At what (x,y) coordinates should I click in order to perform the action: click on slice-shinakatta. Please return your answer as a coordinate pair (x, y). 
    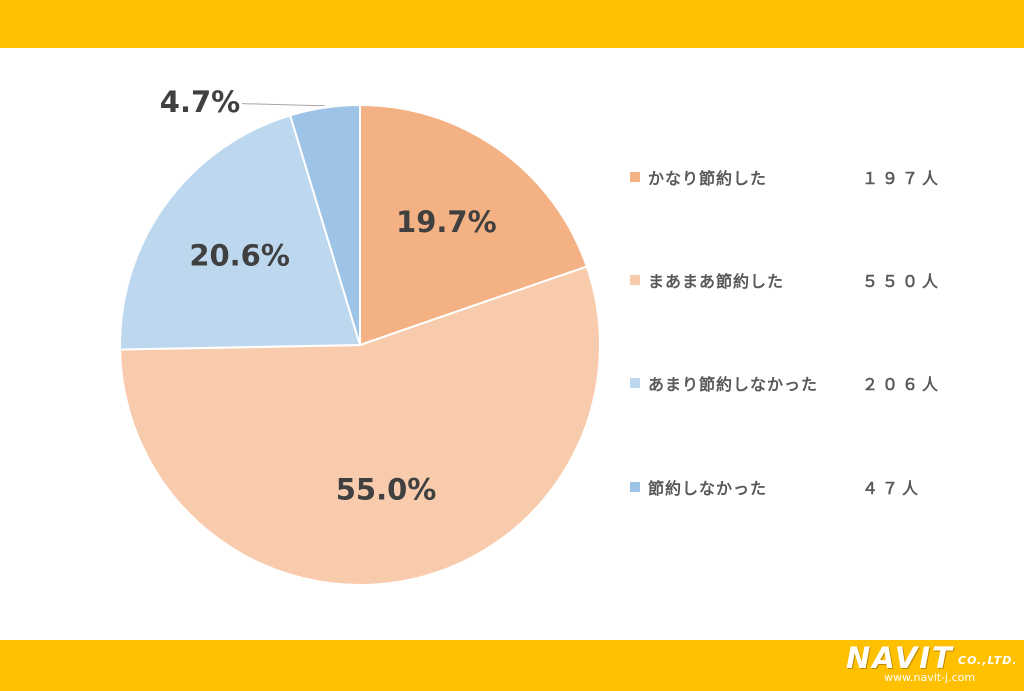
    Looking at the image, I should click on (324, 224).